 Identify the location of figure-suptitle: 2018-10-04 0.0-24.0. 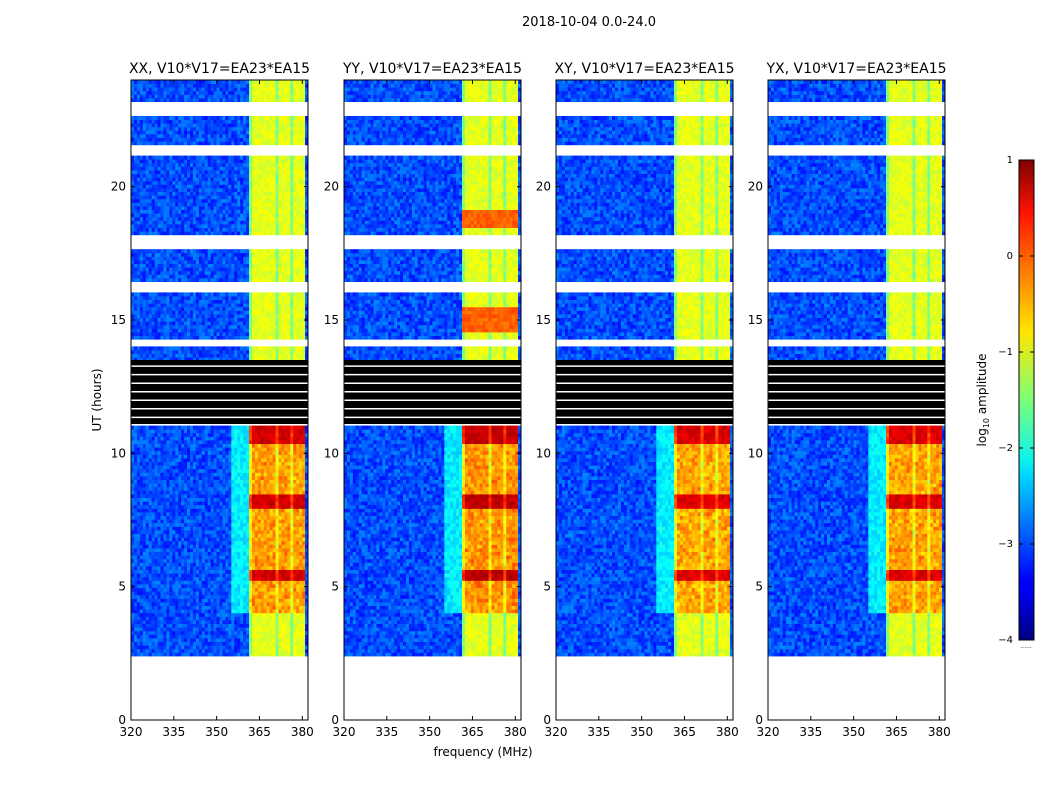
(589, 22).